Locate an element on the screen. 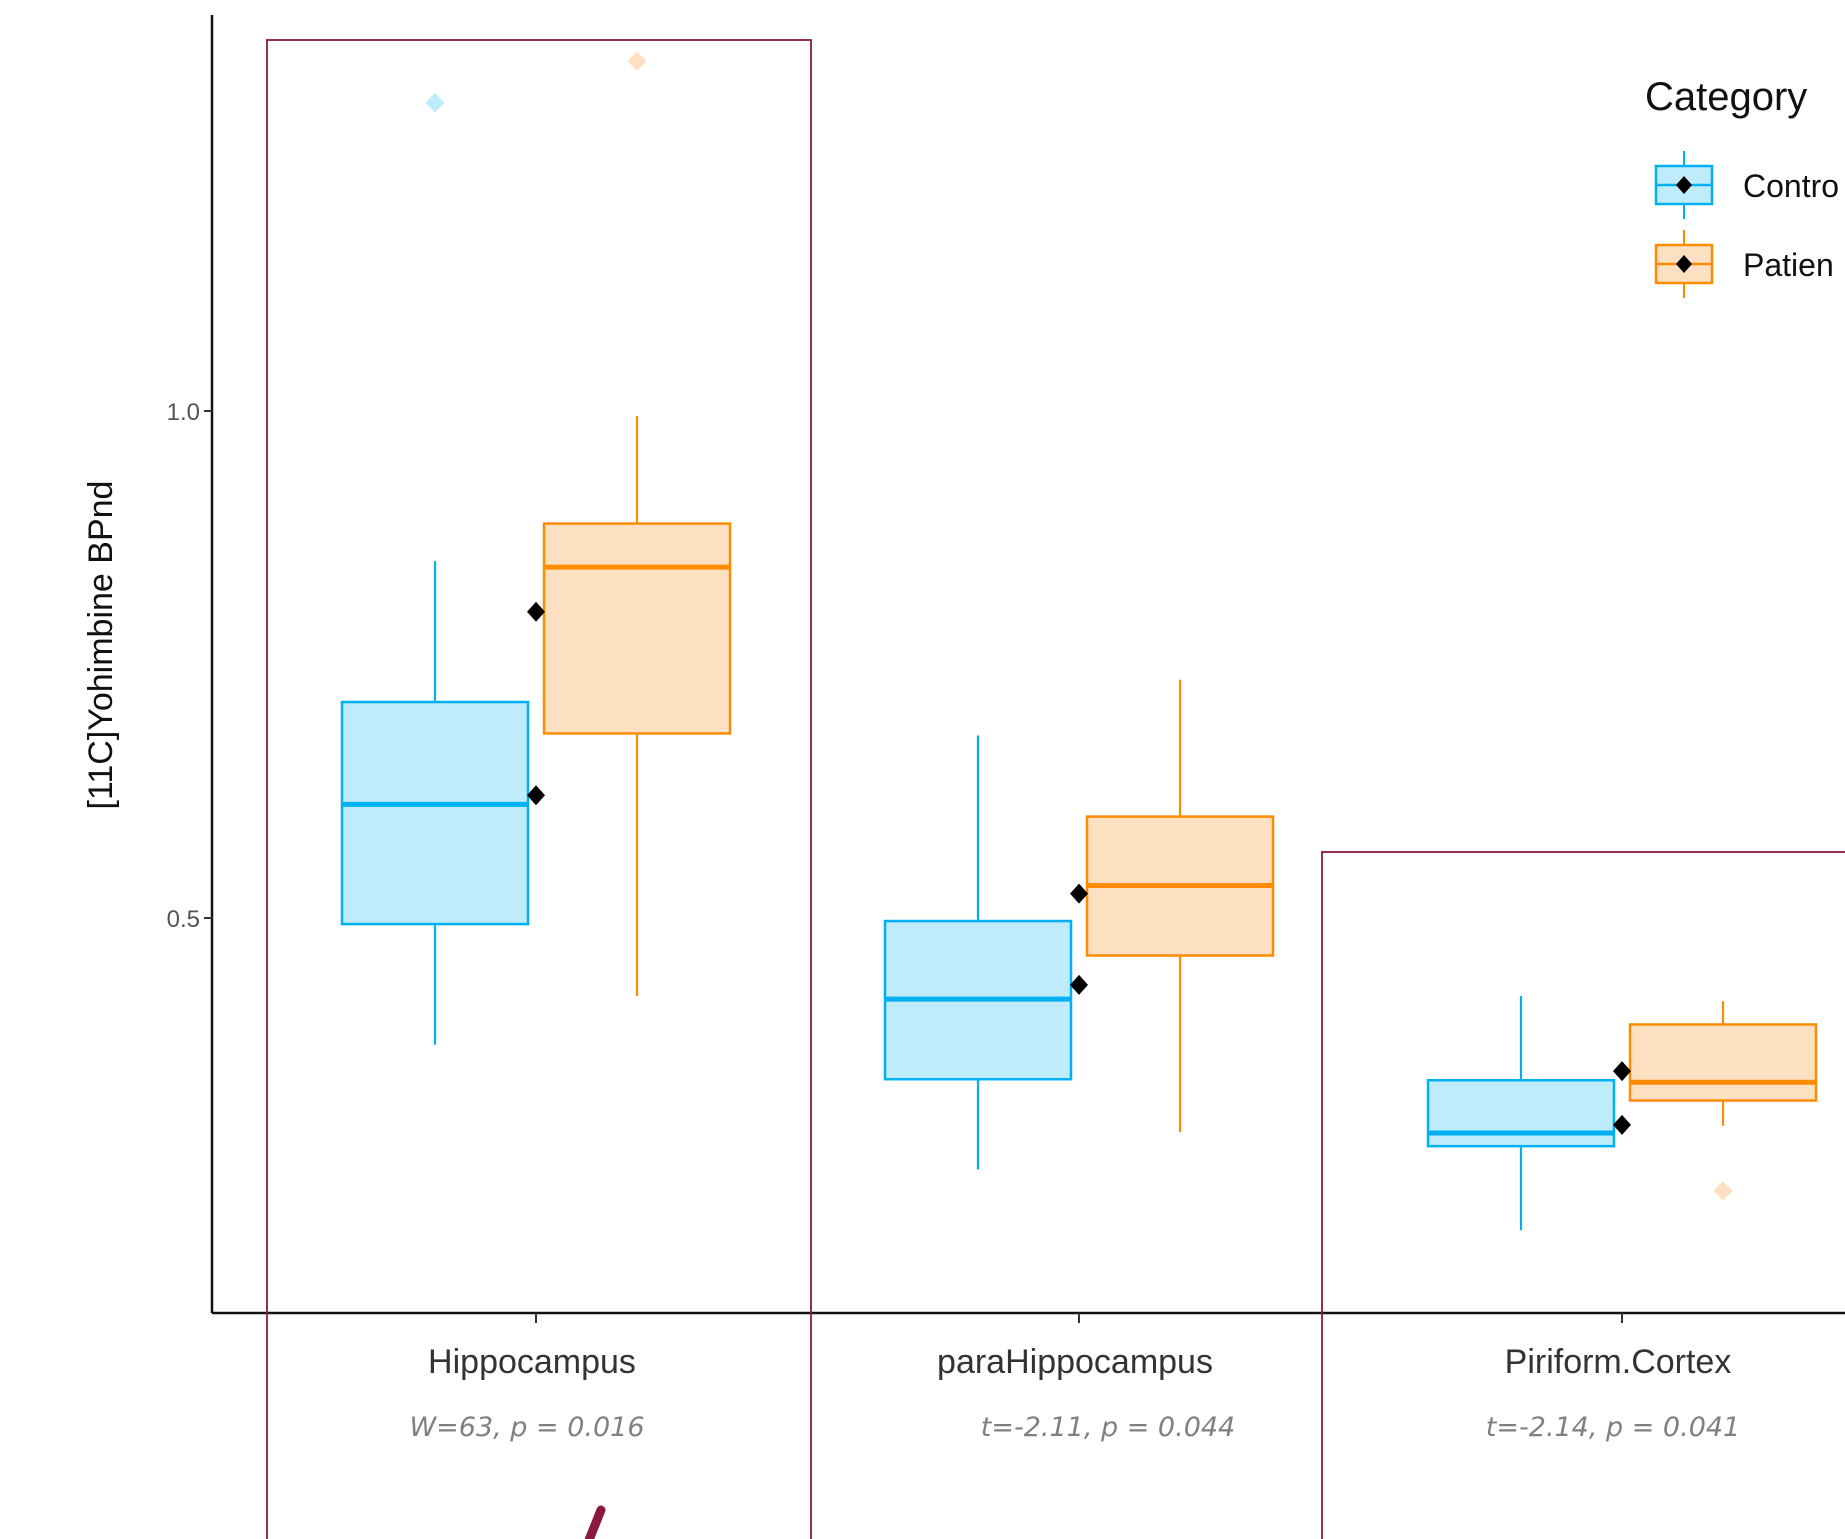  y-tick-label: 1.0 is located at coordinates (183, 412).